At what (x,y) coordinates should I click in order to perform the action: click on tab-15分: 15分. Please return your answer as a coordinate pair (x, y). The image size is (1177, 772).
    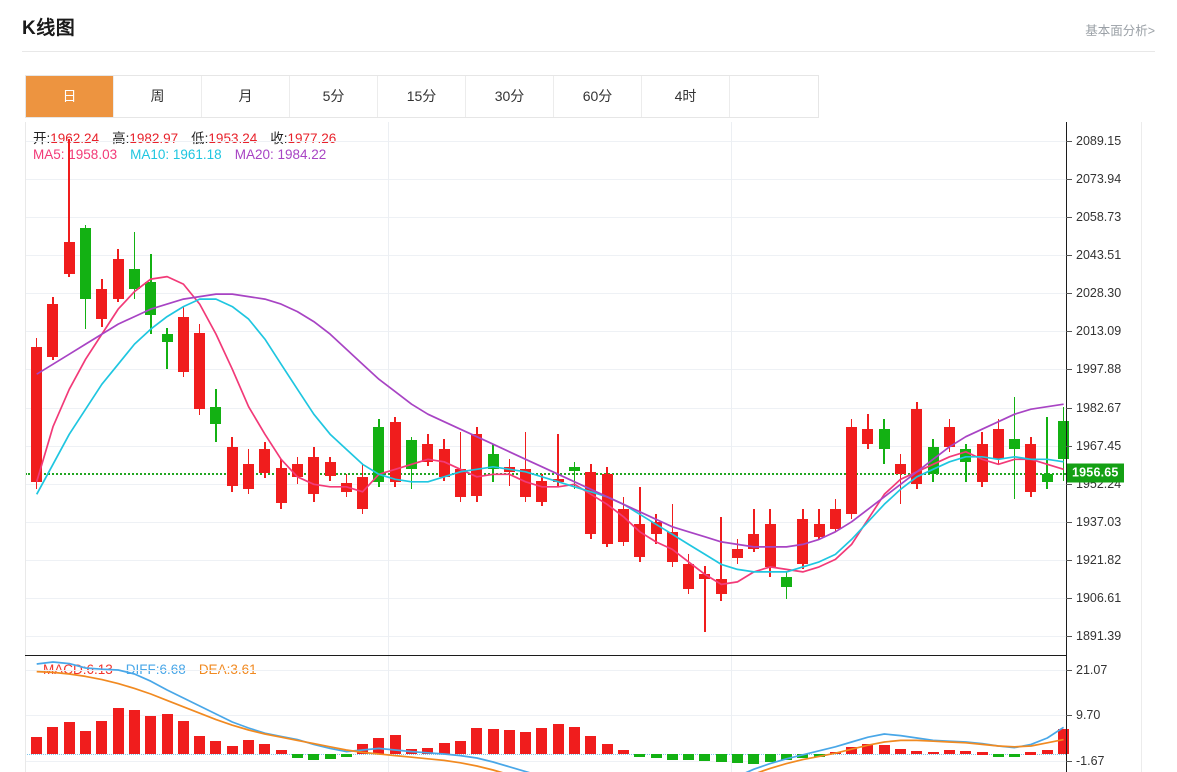
    Looking at the image, I should click on (422, 96).